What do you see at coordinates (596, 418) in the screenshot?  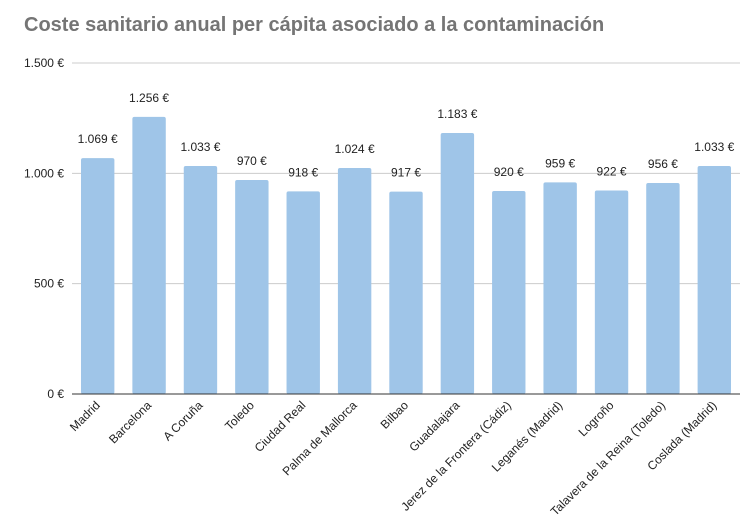 I see `x-tick-label: Logroño` at bounding box center [596, 418].